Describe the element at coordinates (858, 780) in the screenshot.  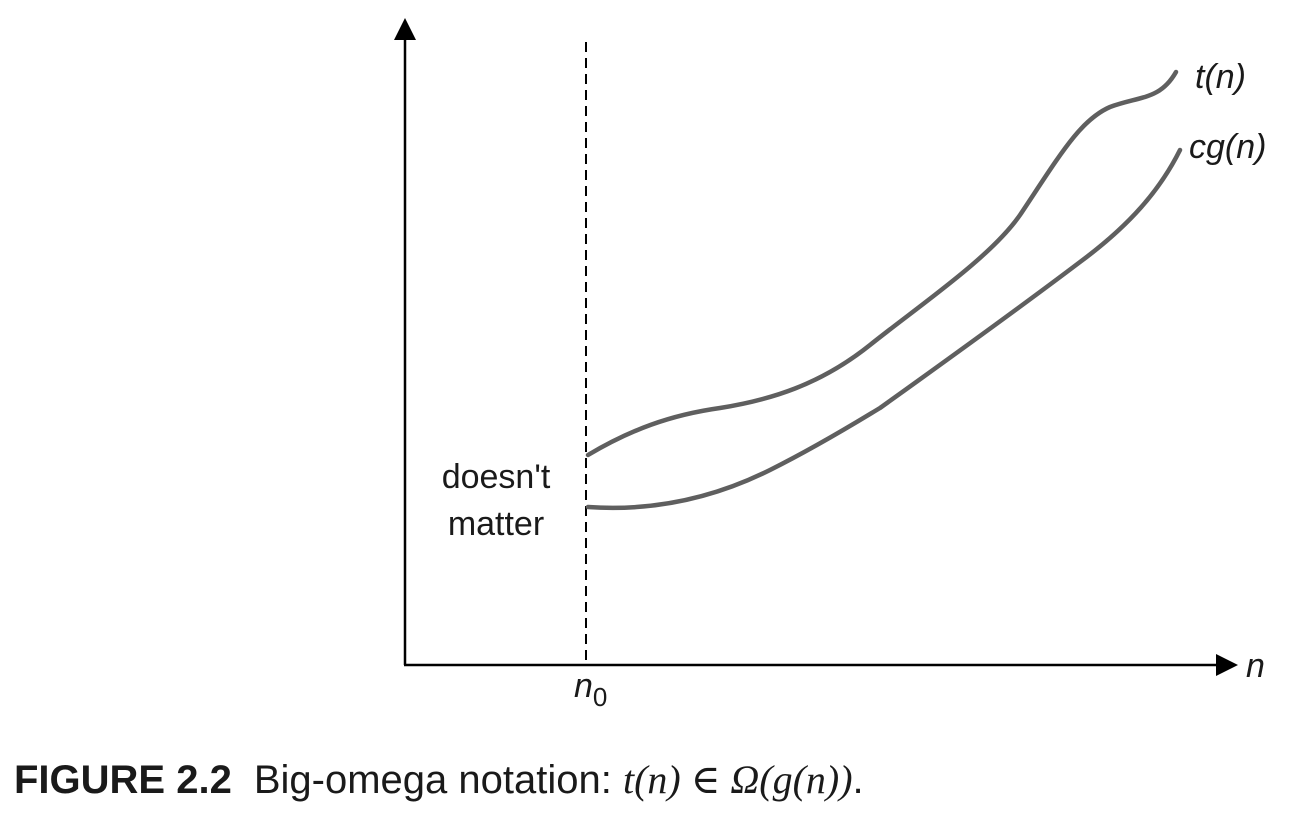
I see `caption-end: .` at that location.